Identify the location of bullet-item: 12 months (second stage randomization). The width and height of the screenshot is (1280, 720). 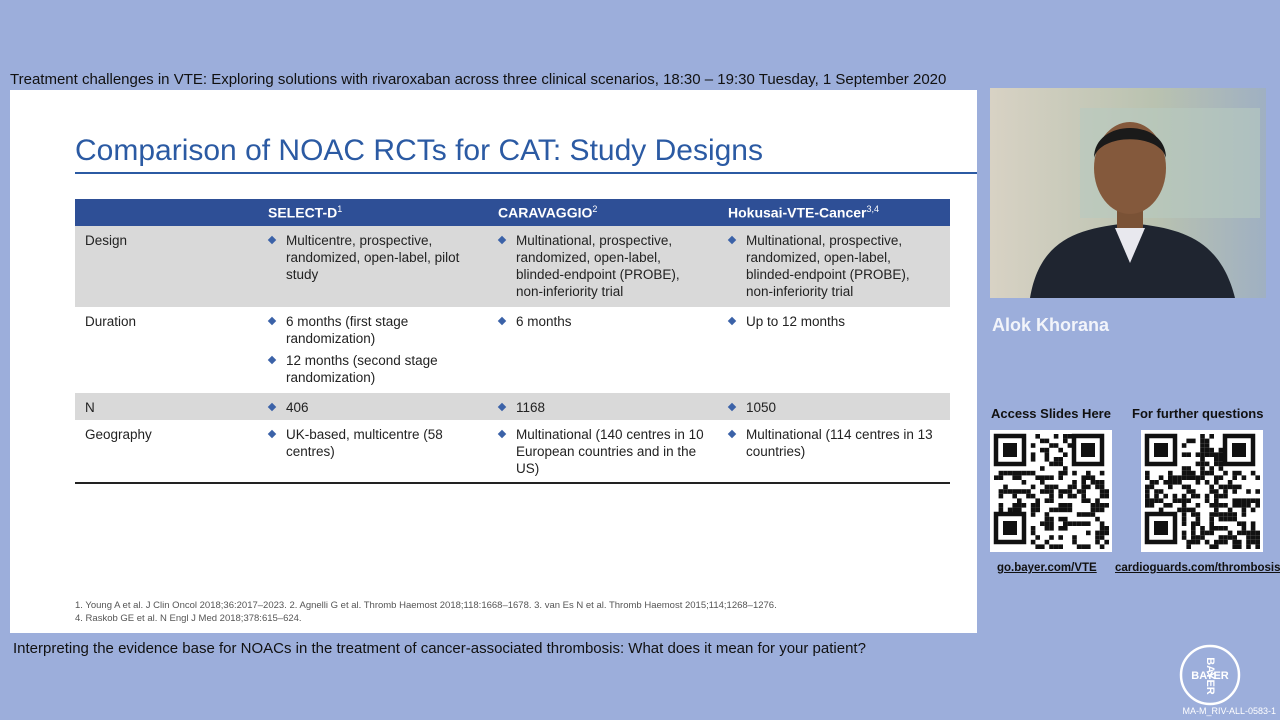
(373, 369).